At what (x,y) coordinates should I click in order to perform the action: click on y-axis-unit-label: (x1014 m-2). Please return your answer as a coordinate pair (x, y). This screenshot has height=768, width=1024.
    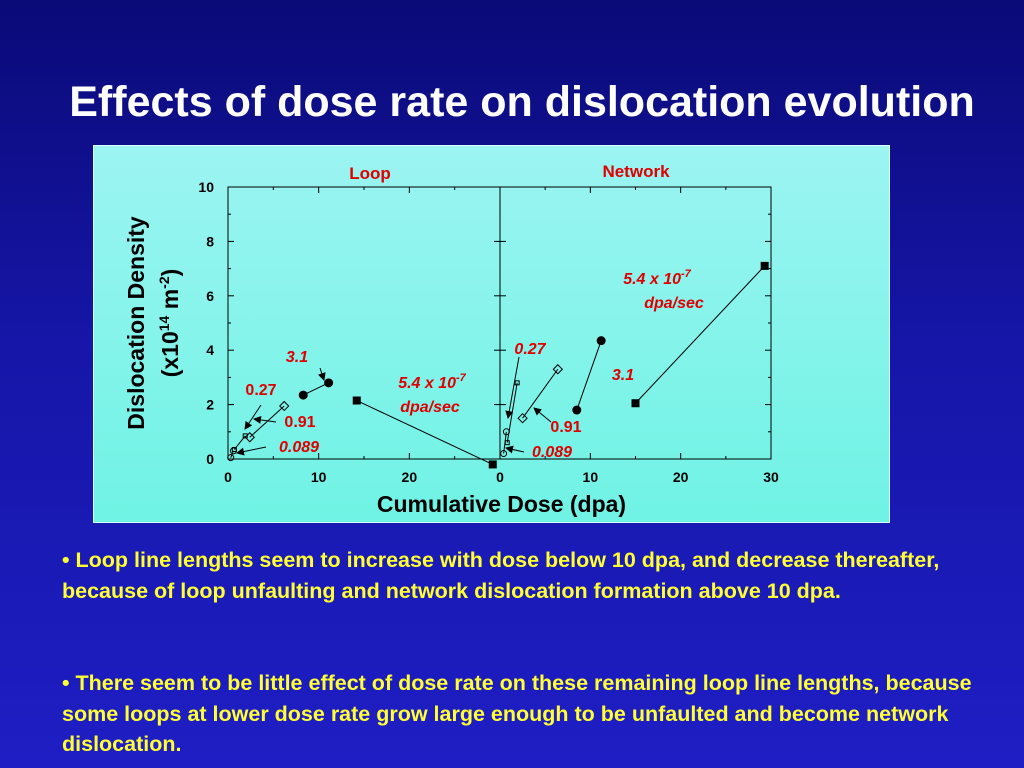
    Looking at the image, I should click on (169, 323).